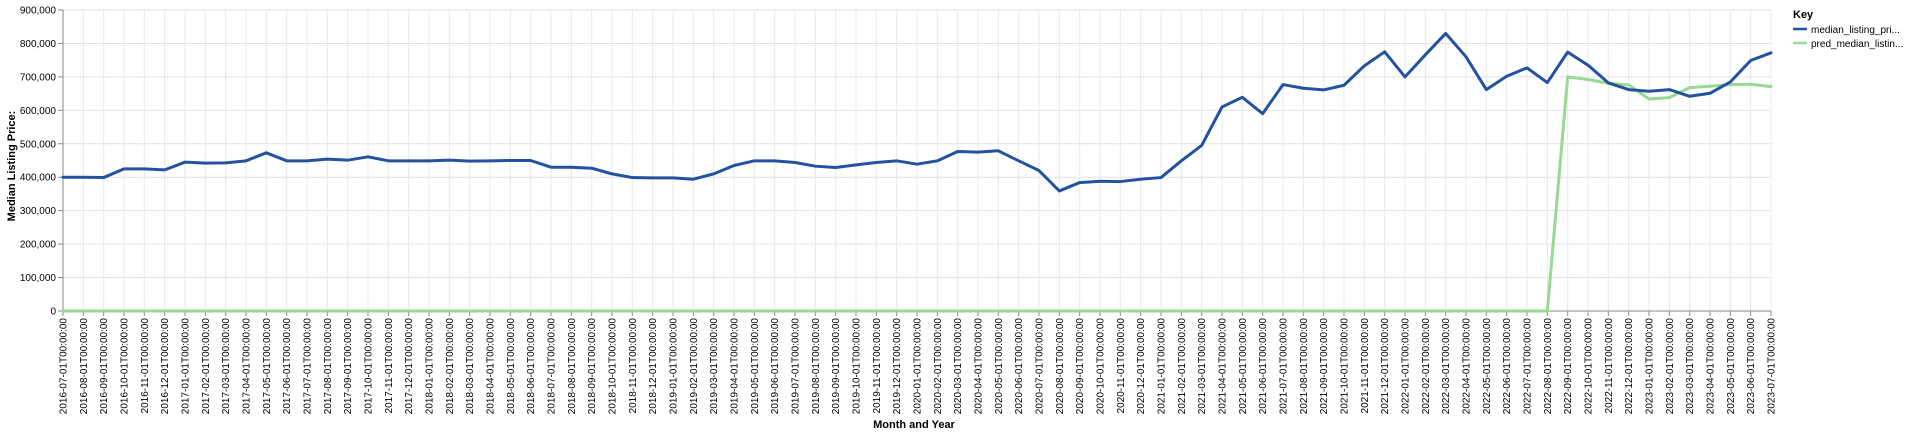 This screenshot has height=434, width=1920. I want to click on x-tick-label: 2016-08-01T00:00:00, so click(84, 366).